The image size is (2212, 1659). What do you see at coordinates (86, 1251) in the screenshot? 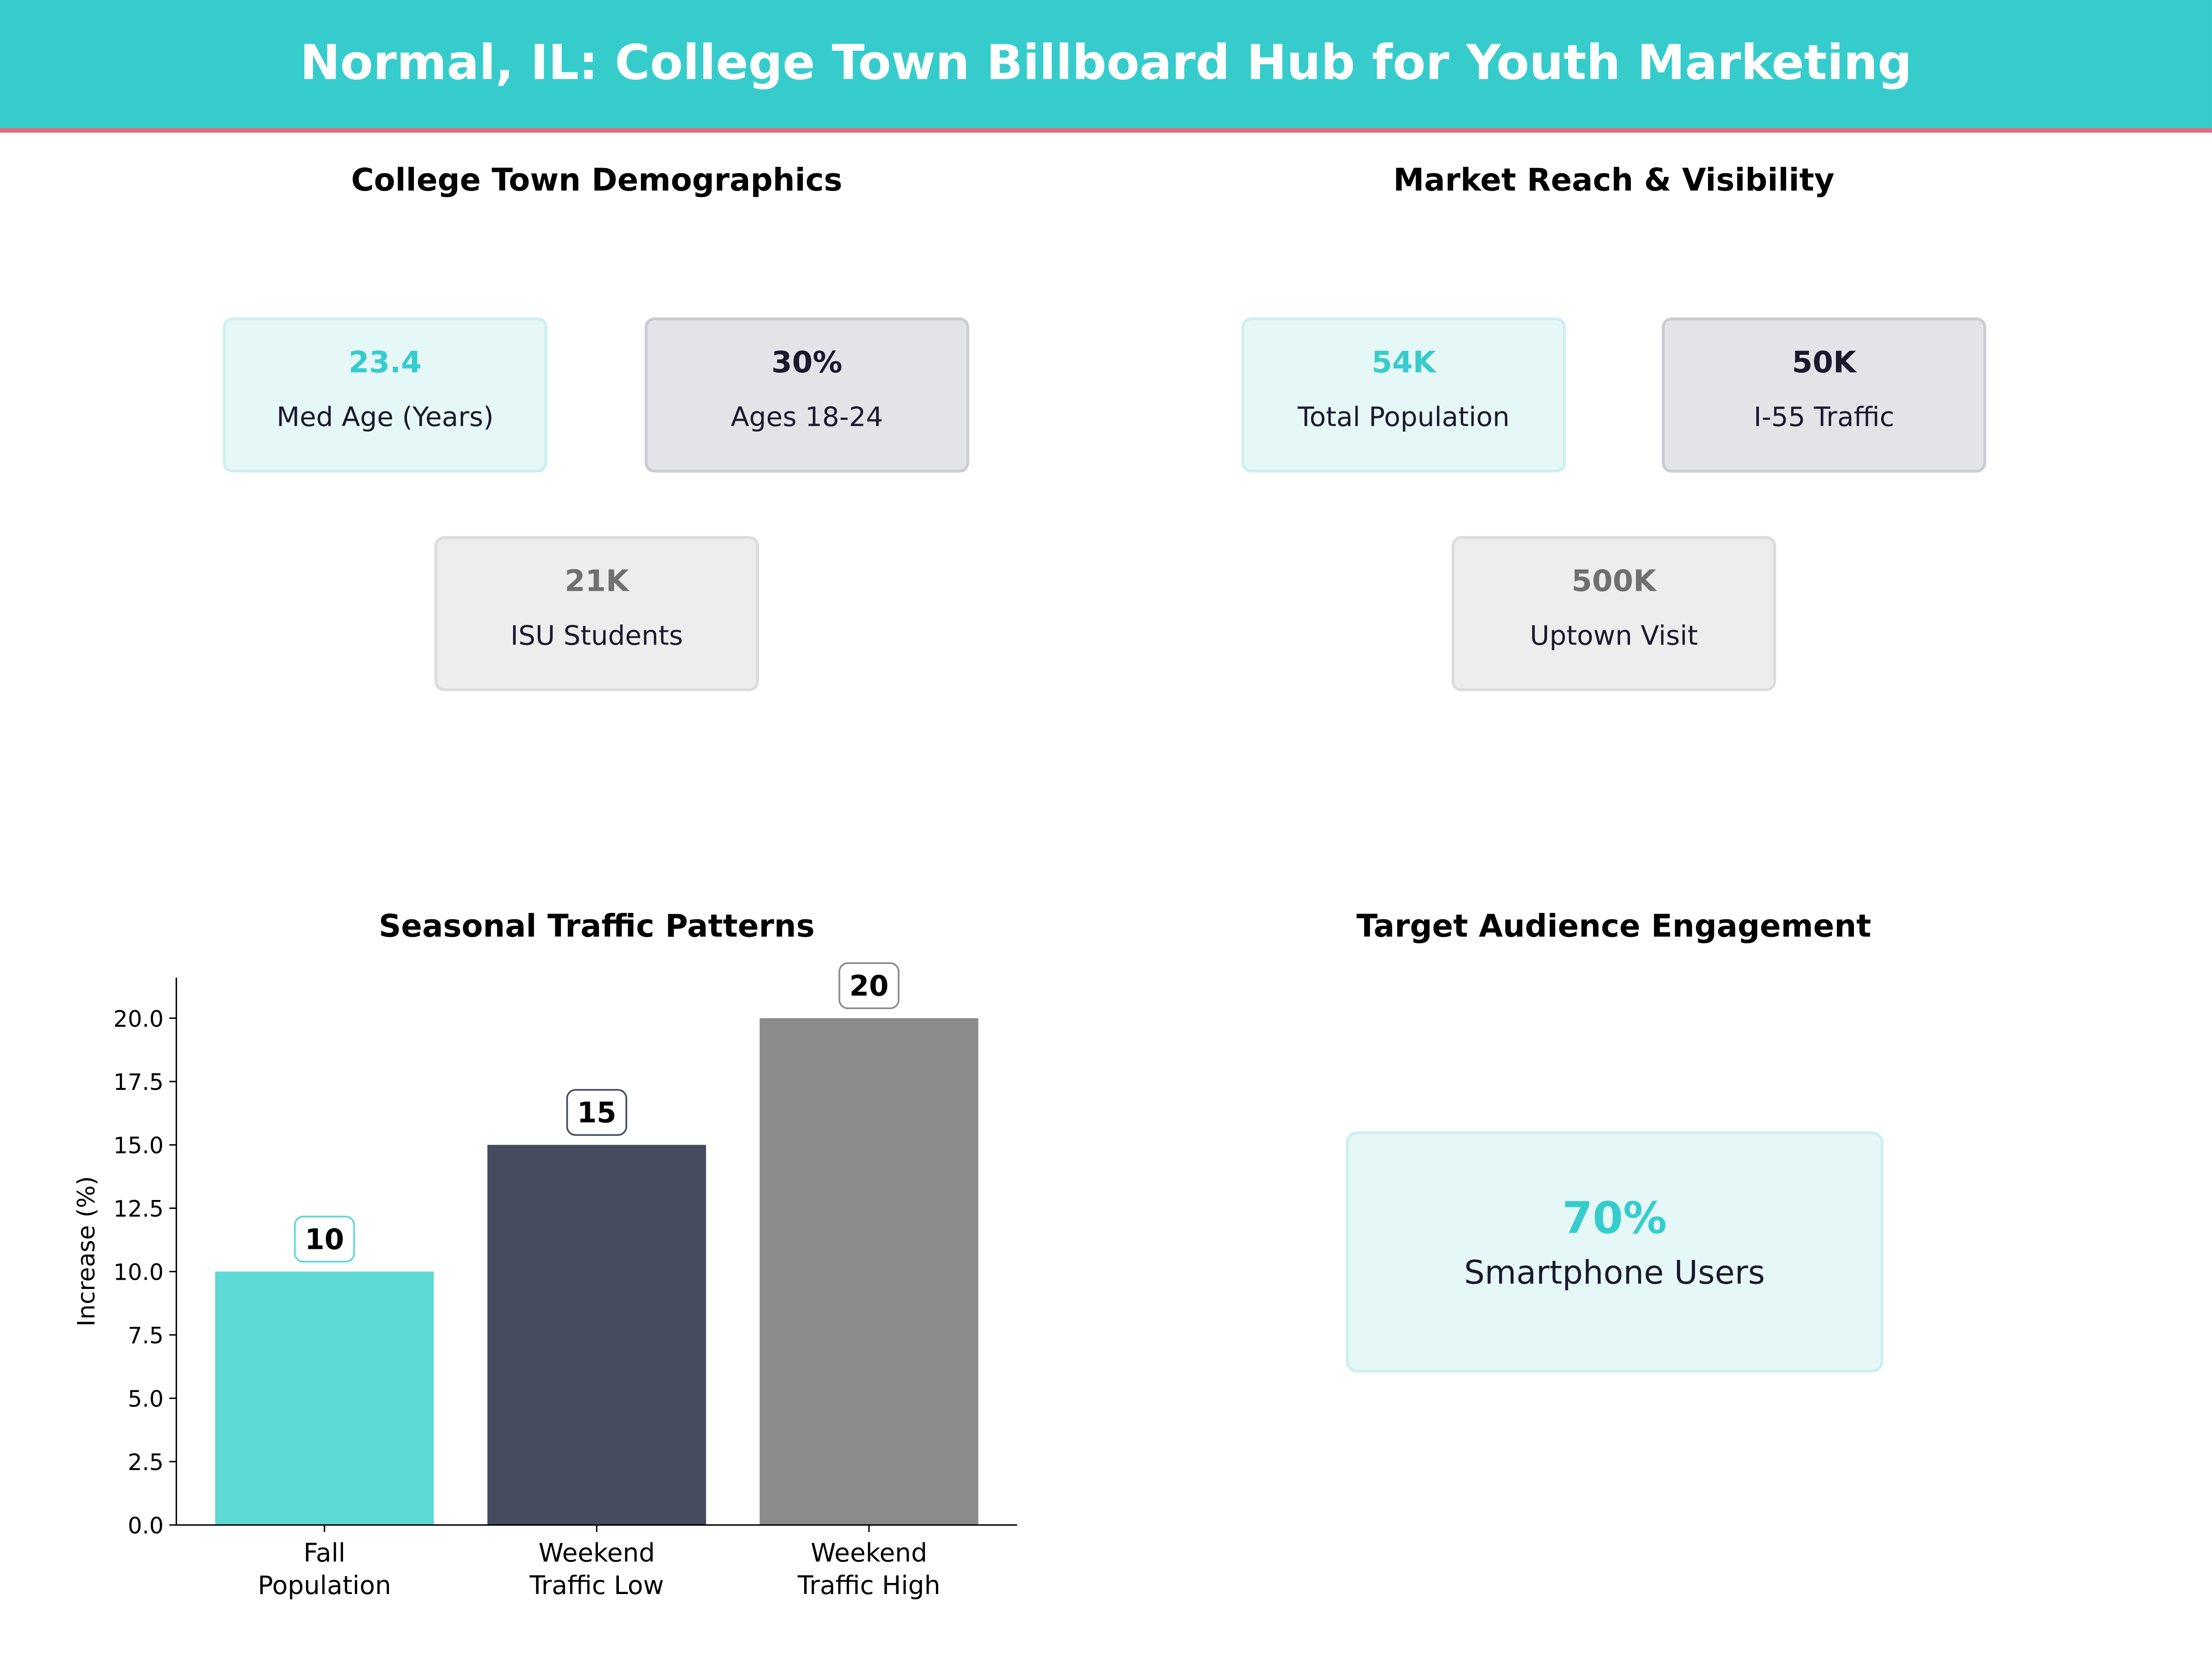
I see `y-axis-label: Increase (%)` at bounding box center [86, 1251].